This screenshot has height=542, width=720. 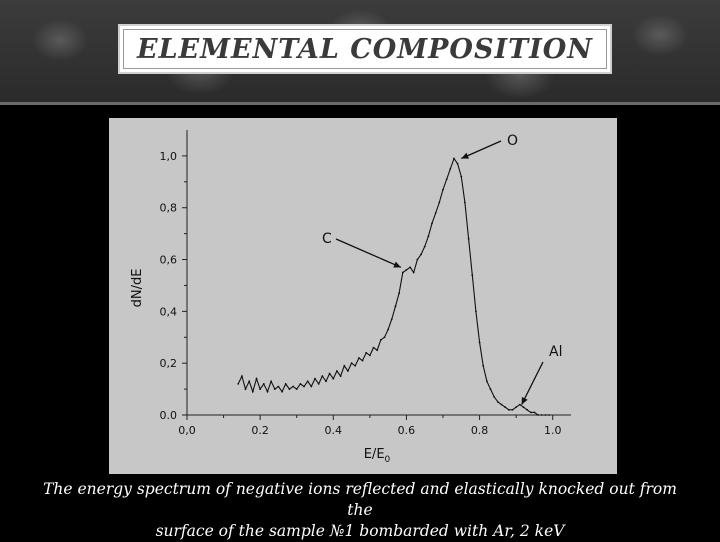 What do you see at coordinates (377, 456) in the screenshot?
I see `x-axis-label: E/E0` at bounding box center [377, 456].